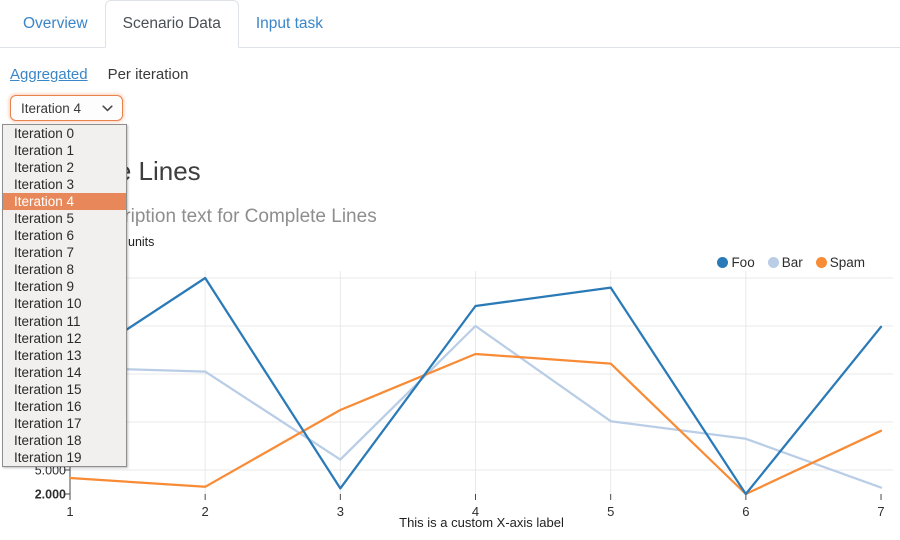 The height and width of the screenshot is (540, 900). What do you see at coordinates (44, 219) in the screenshot?
I see `dropdown-option: Iteration 5` at bounding box center [44, 219].